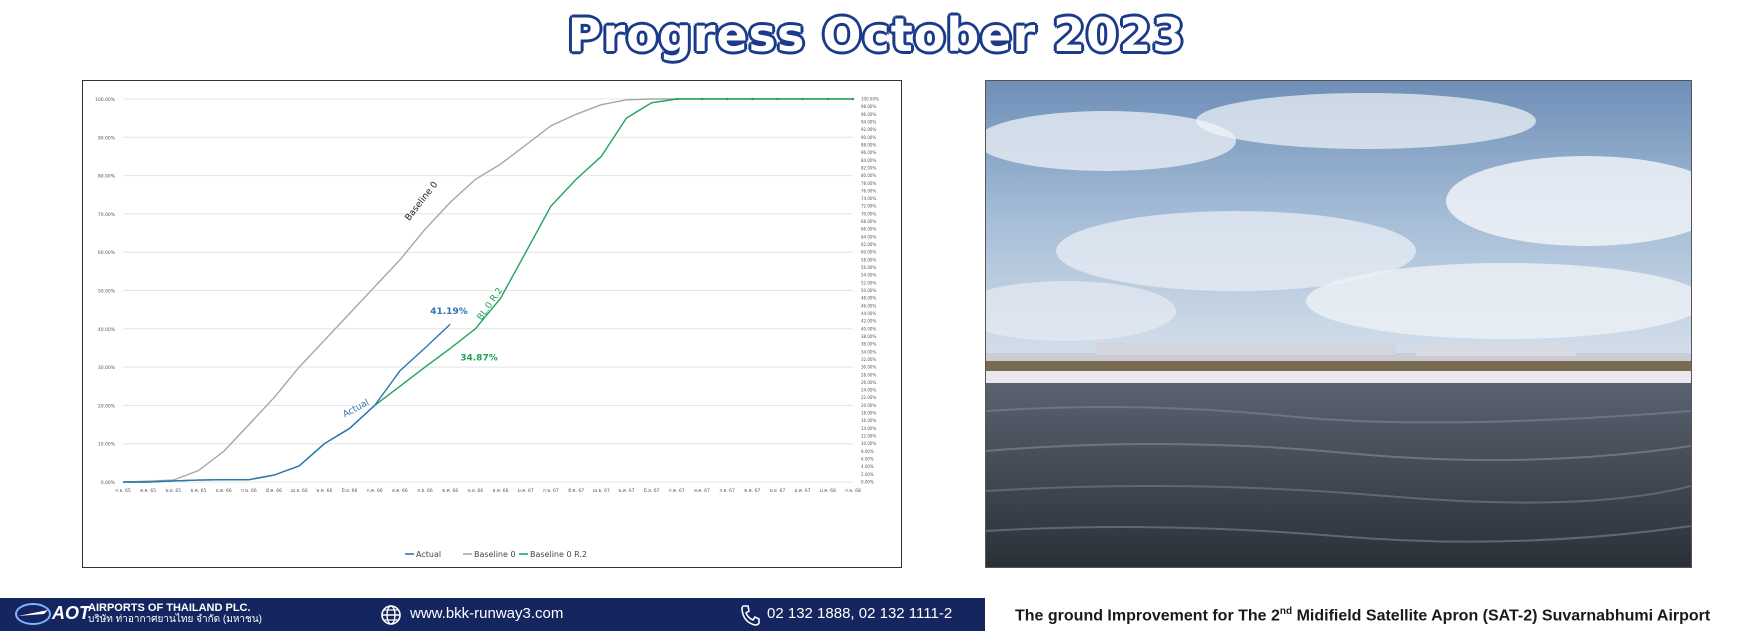  I want to click on annotation-actual-value: 41.19%, so click(449, 312).